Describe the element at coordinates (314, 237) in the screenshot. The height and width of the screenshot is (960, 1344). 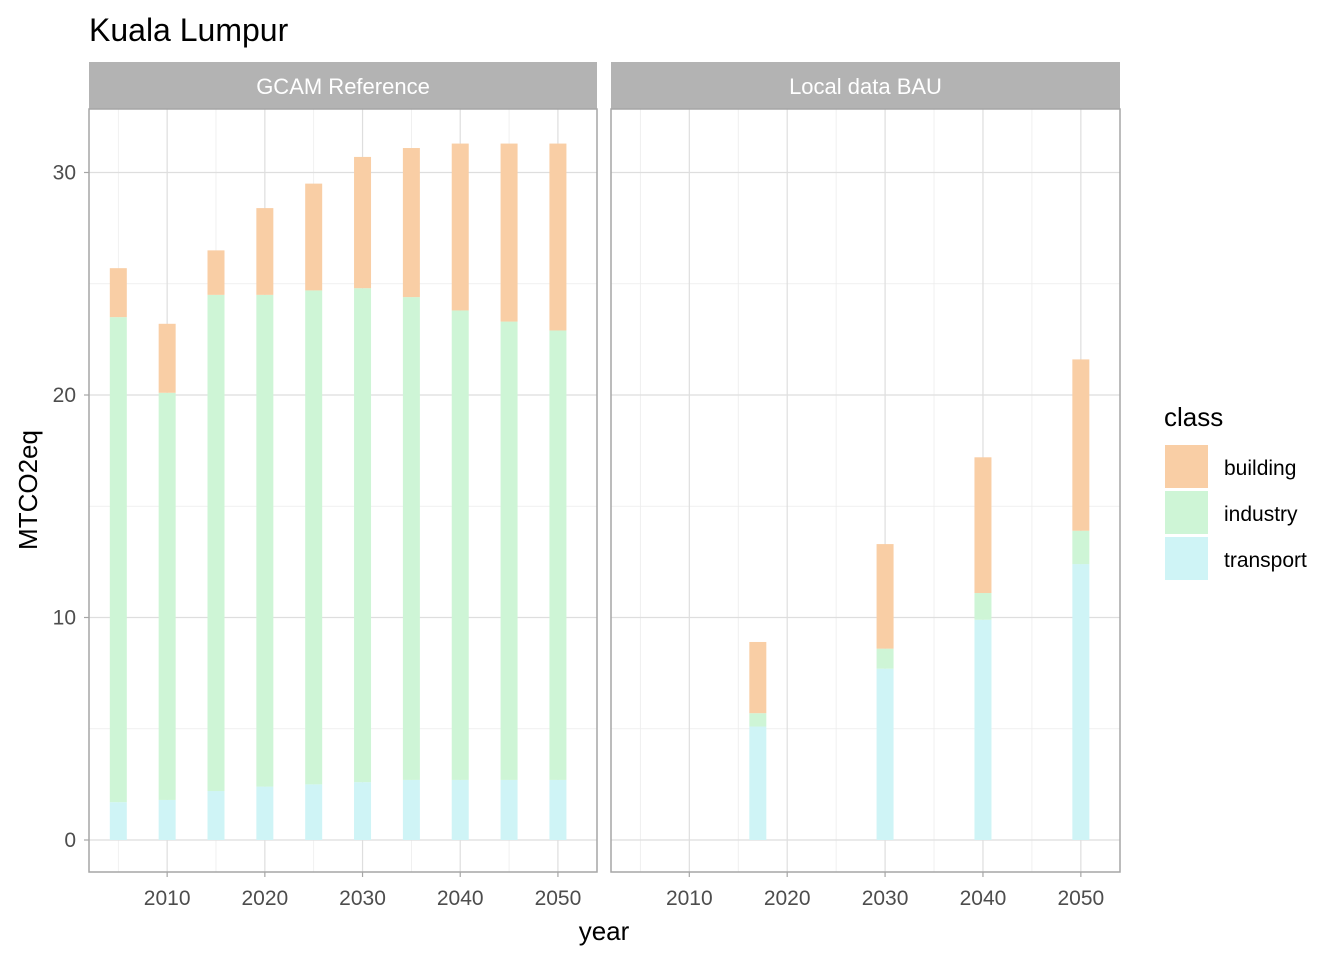
I see `bar-building-2025` at that location.